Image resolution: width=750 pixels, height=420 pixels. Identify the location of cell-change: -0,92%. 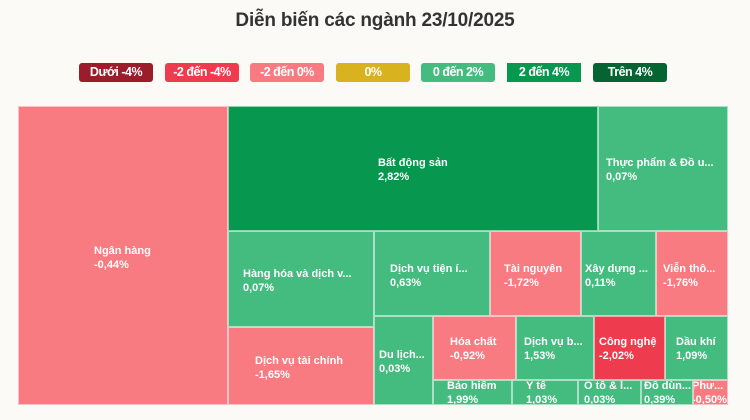
(467, 356).